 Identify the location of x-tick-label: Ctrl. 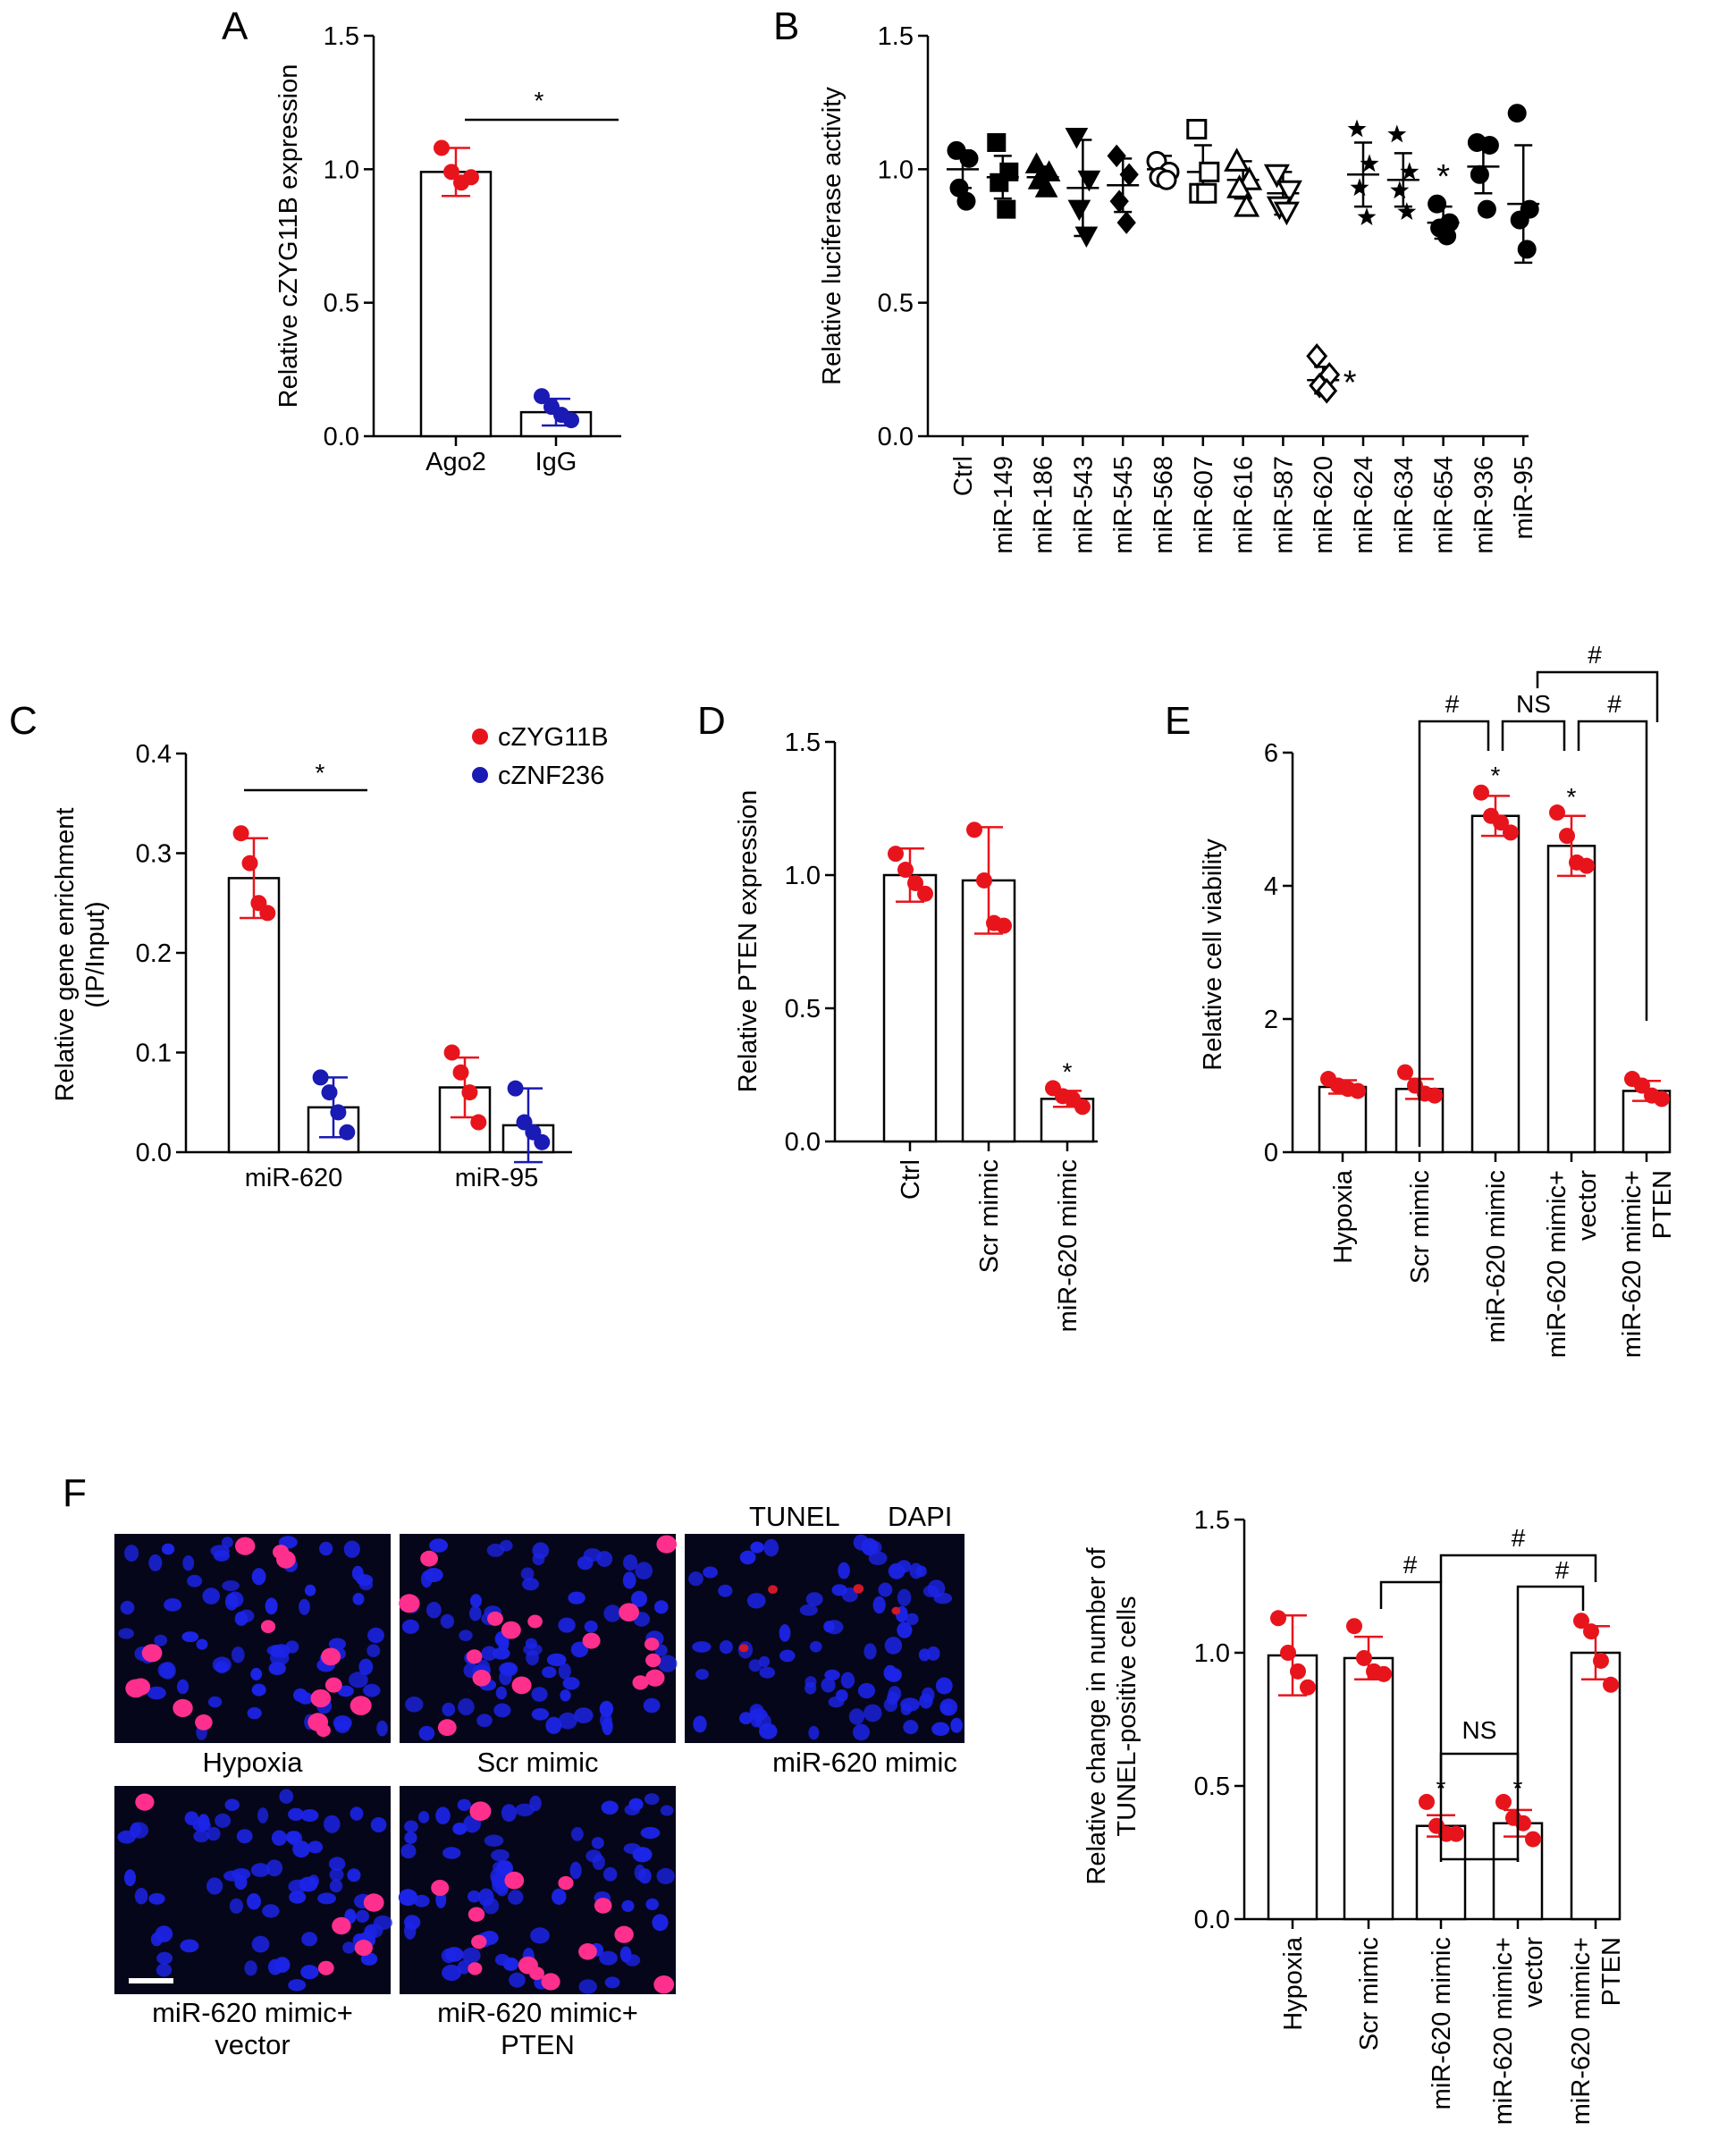
(911, 1179).